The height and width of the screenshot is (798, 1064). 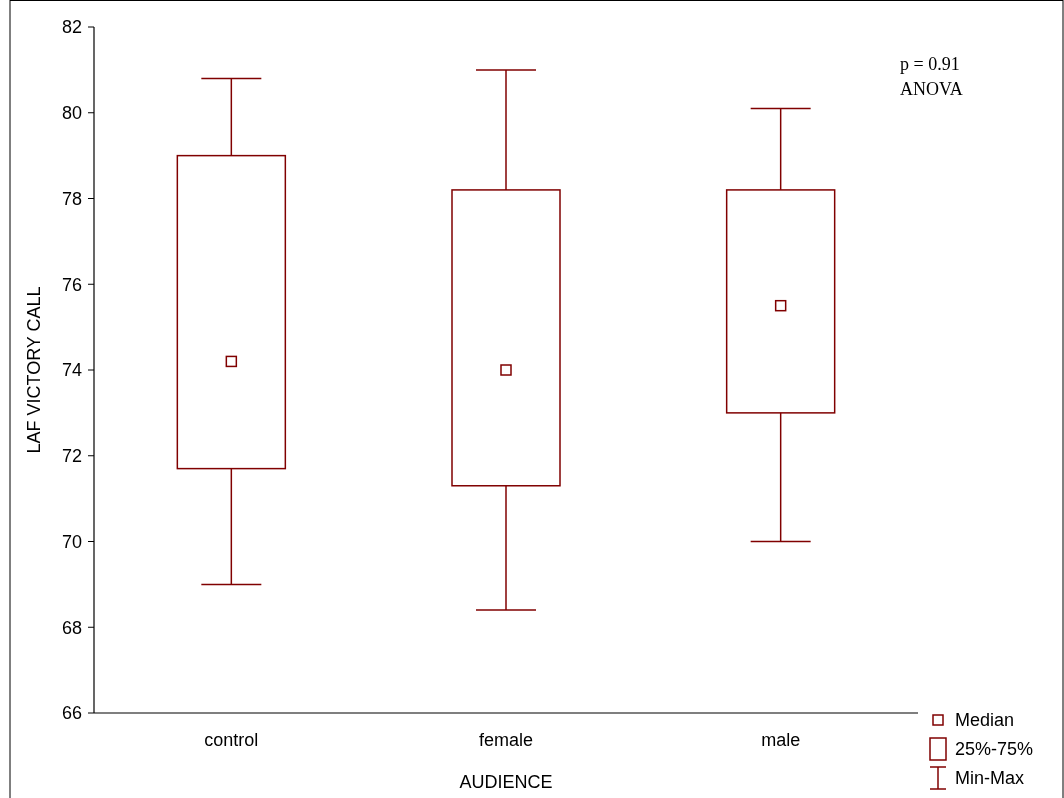 I want to click on text: 25%-75%, so click(x=994, y=749).